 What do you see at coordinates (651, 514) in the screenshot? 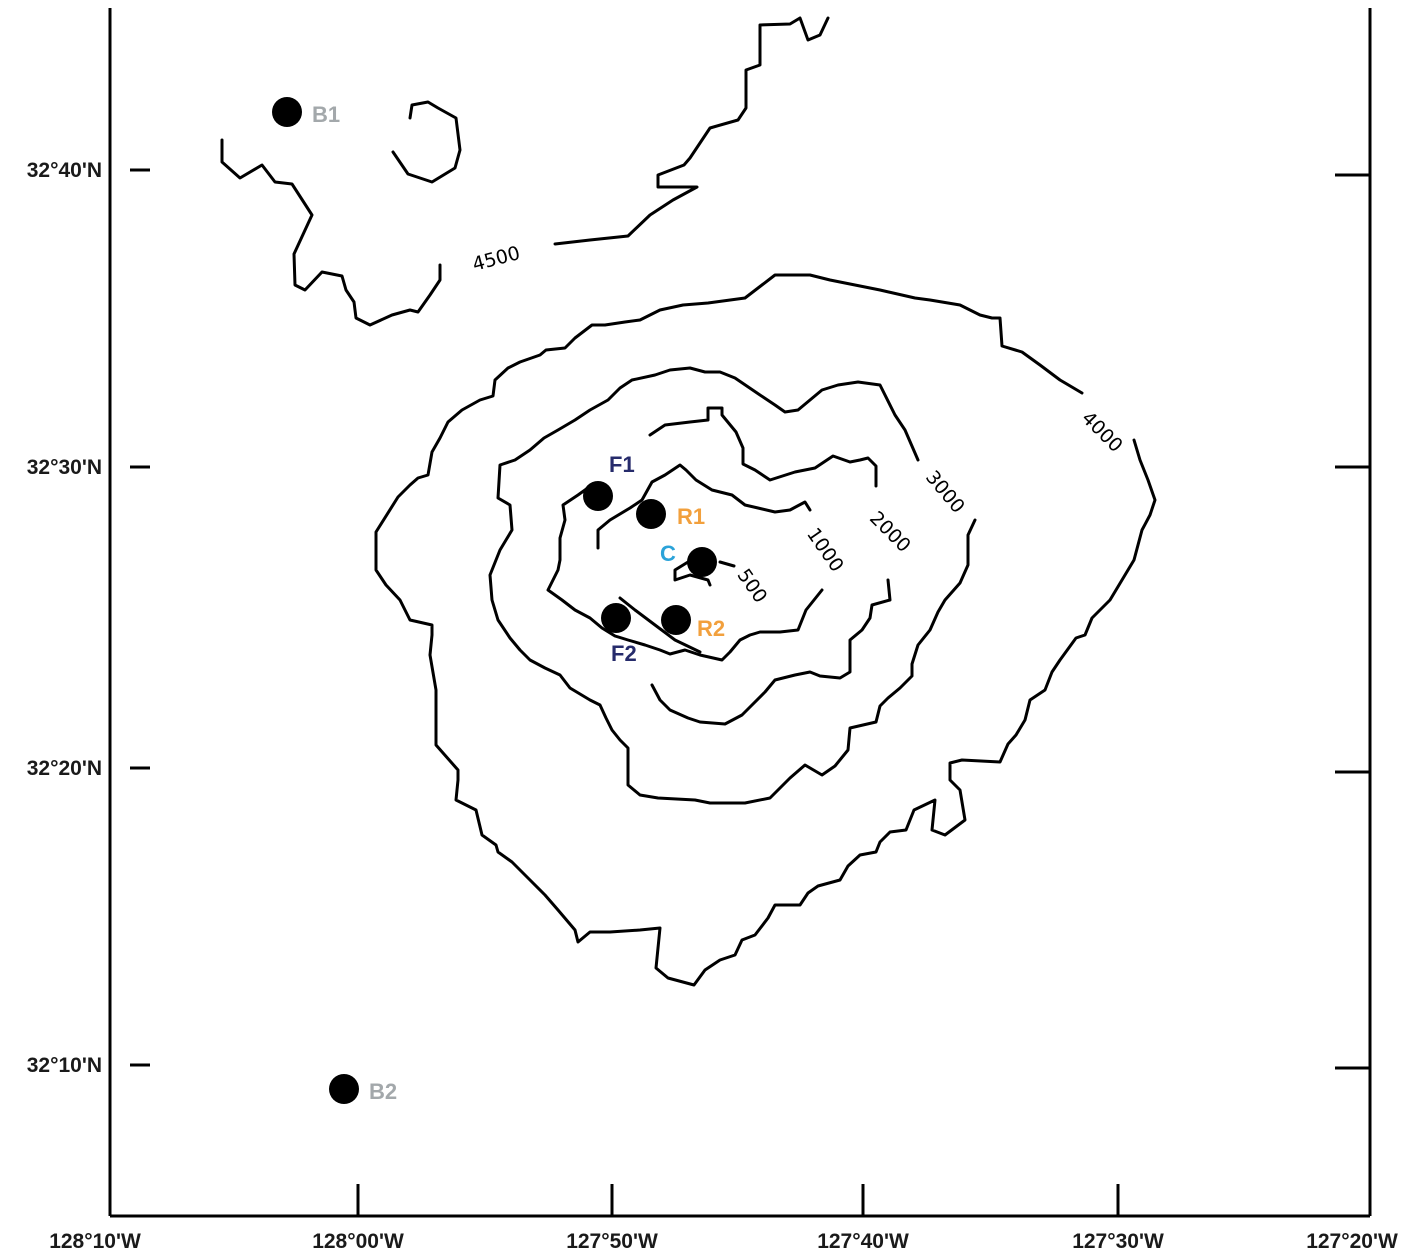
I see `site-marker-r1` at bounding box center [651, 514].